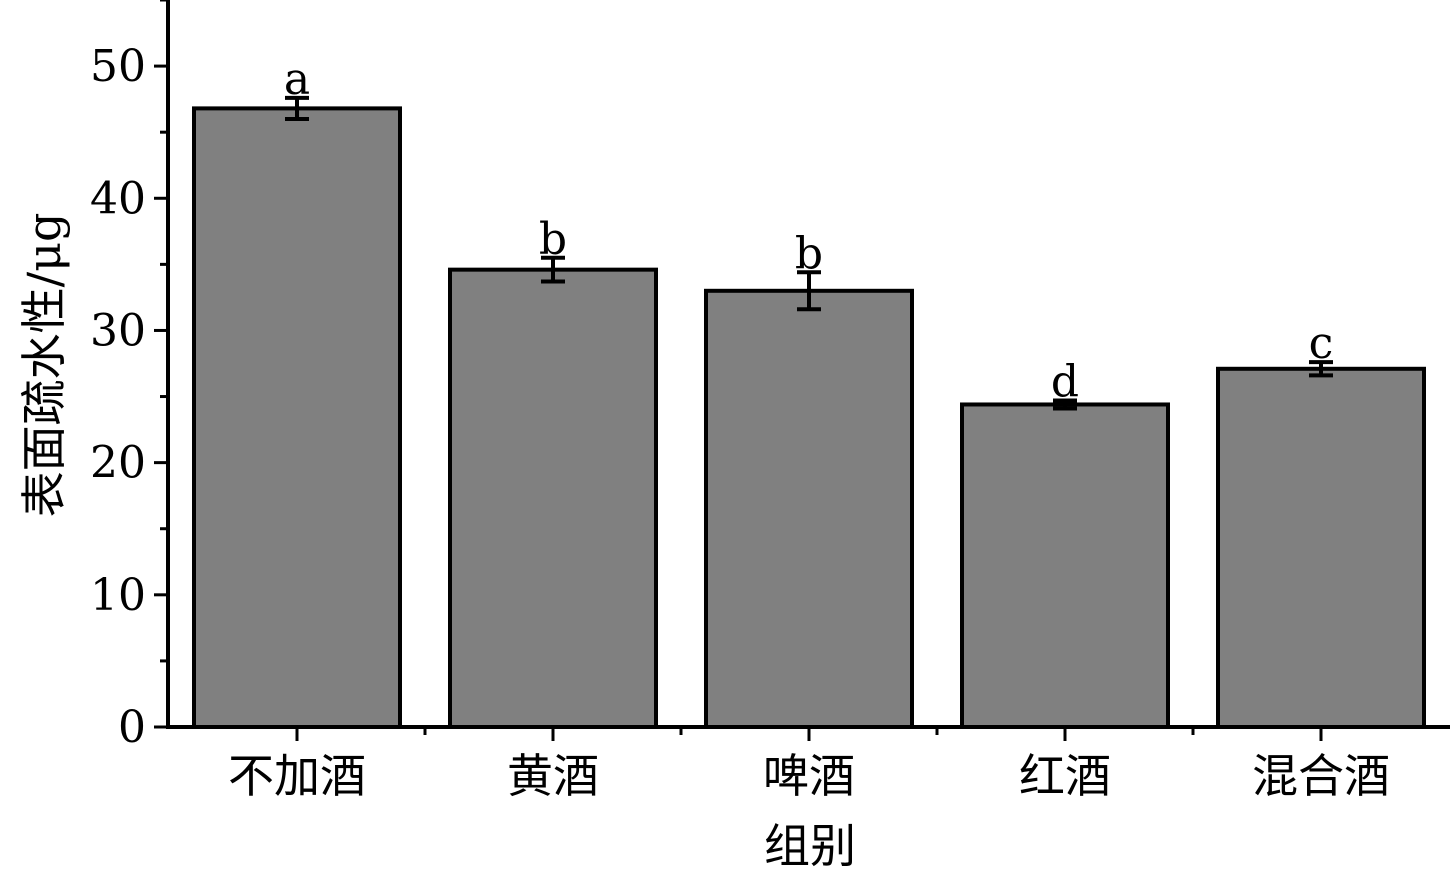  What do you see at coordinates (129, 376) in the screenshot?
I see `y-ticks-group: 0 10 20 30 40 50` at bounding box center [129, 376].